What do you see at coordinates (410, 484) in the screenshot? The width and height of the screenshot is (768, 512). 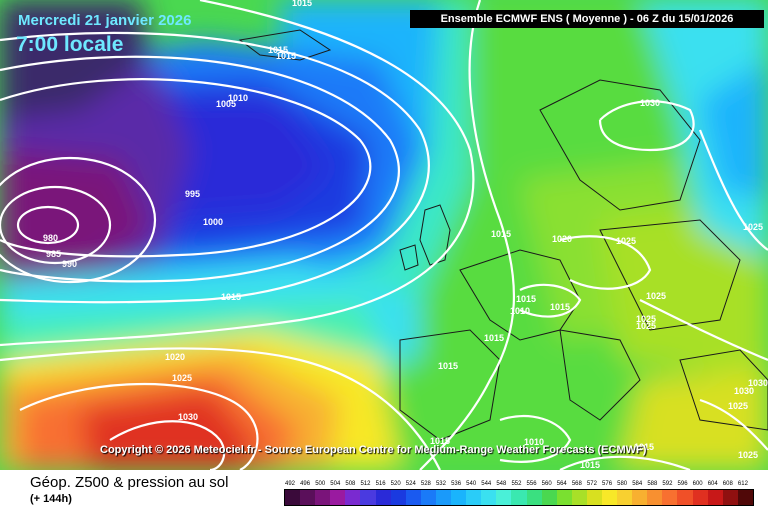 I see `legend-label: 524` at bounding box center [410, 484].